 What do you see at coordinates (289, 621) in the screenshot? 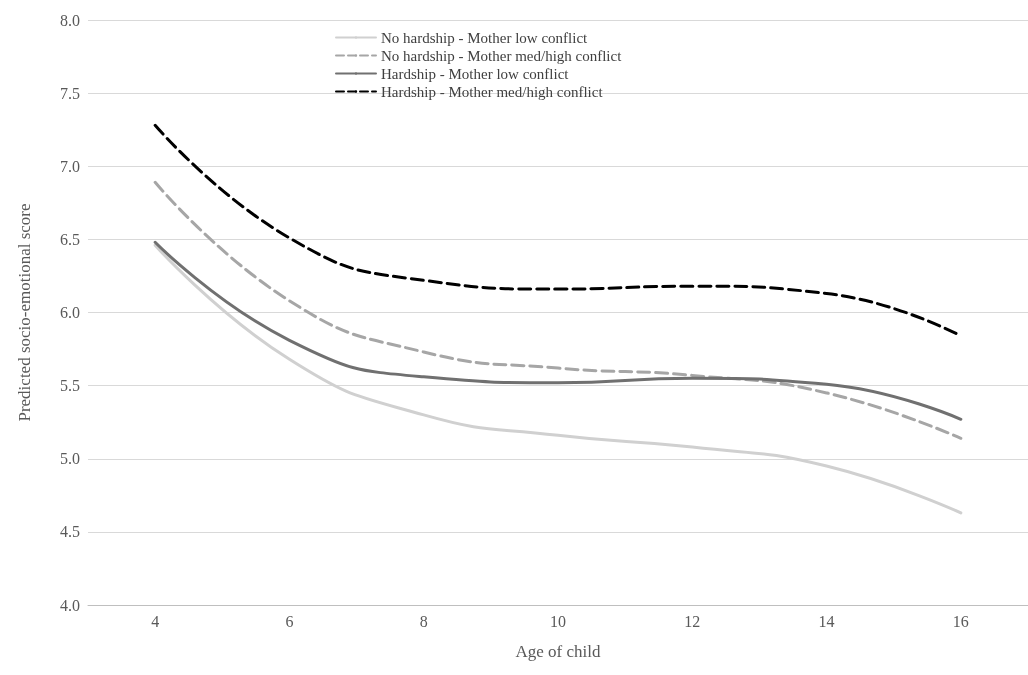
I see `x-tick-label: 6` at bounding box center [289, 621].